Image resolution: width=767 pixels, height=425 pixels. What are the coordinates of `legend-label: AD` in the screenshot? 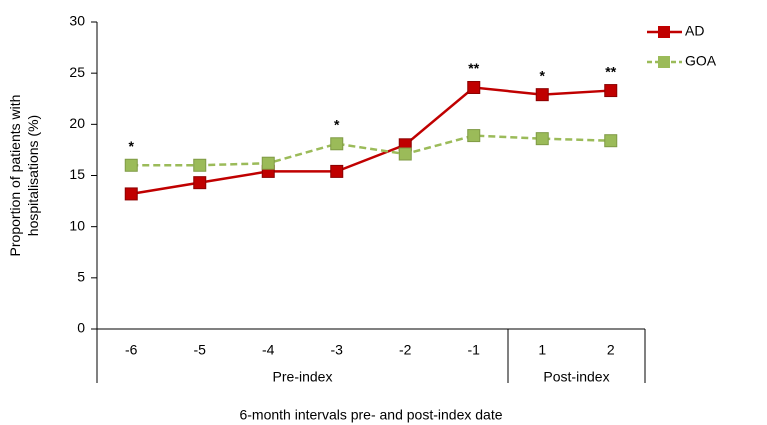 It's located at (694, 31).